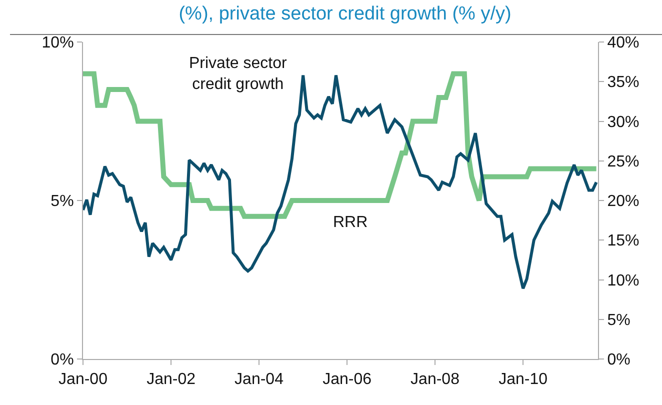 Image resolution: width=662 pixels, height=405 pixels. Describe the element at coordinates (623, 201) in the screenshot. I see `y2-tick-label: 20%` at that location.